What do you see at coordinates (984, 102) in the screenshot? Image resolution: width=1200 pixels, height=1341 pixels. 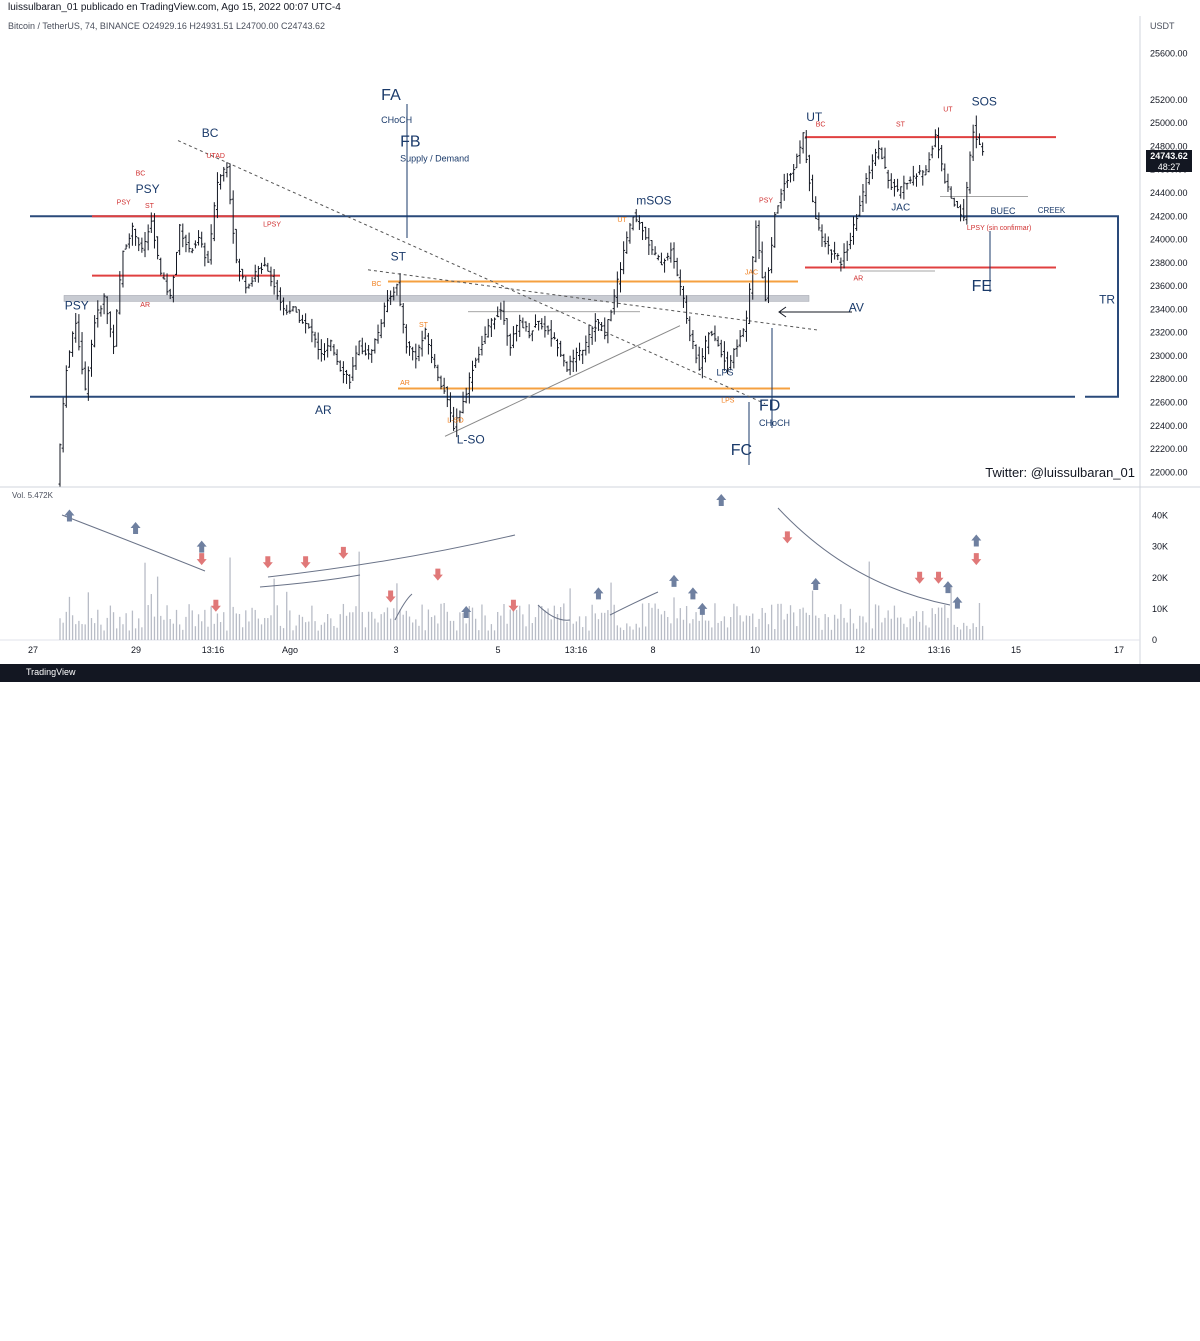 I see `annotation-label: SOS` at bounding box center [984, 102].